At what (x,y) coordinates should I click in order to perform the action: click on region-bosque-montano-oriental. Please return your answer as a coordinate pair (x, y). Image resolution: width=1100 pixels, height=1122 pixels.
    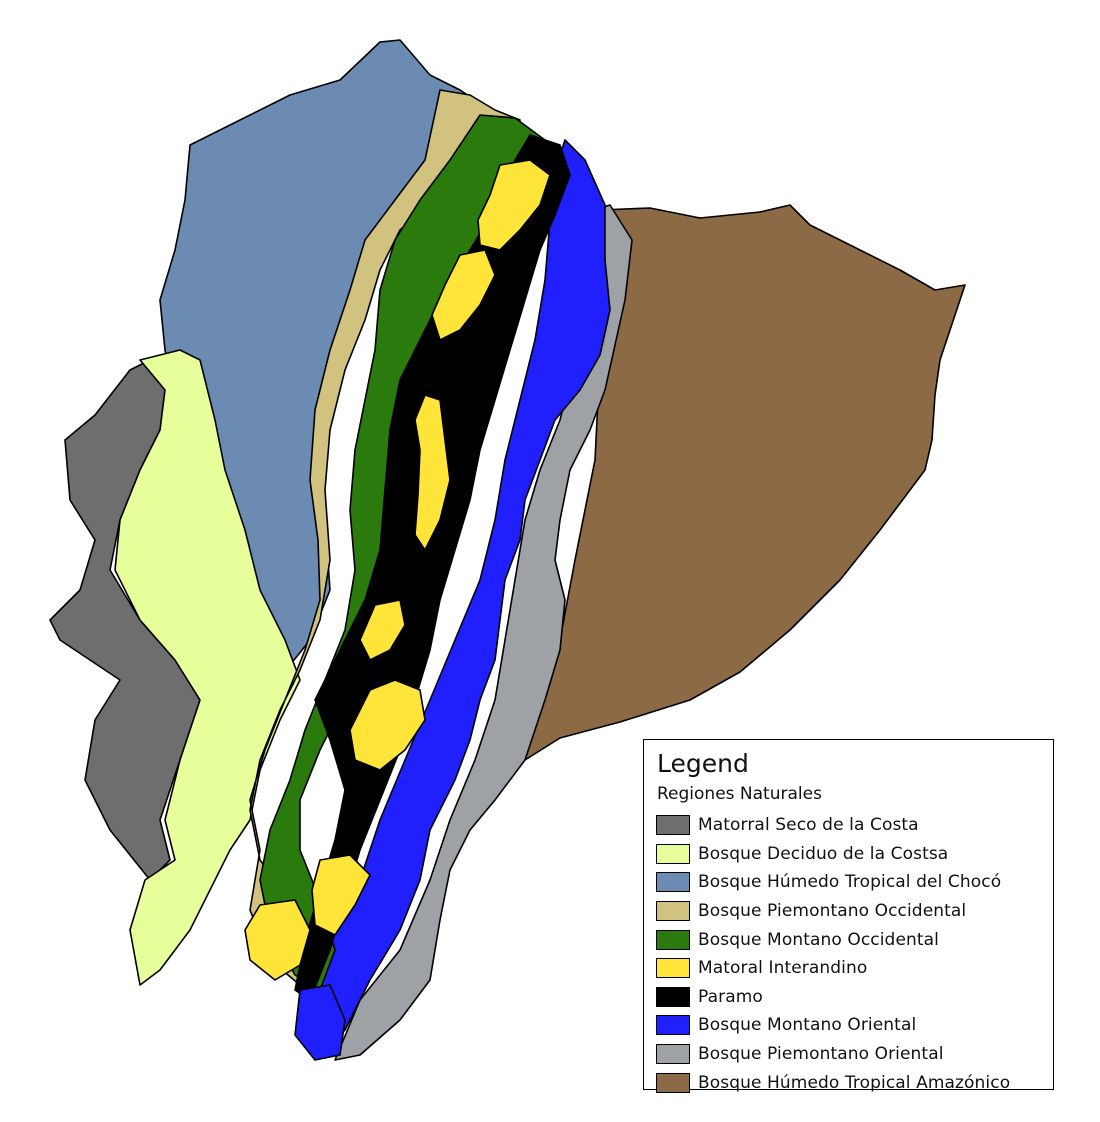
    Looking at the image, I should click on (320, 1022).